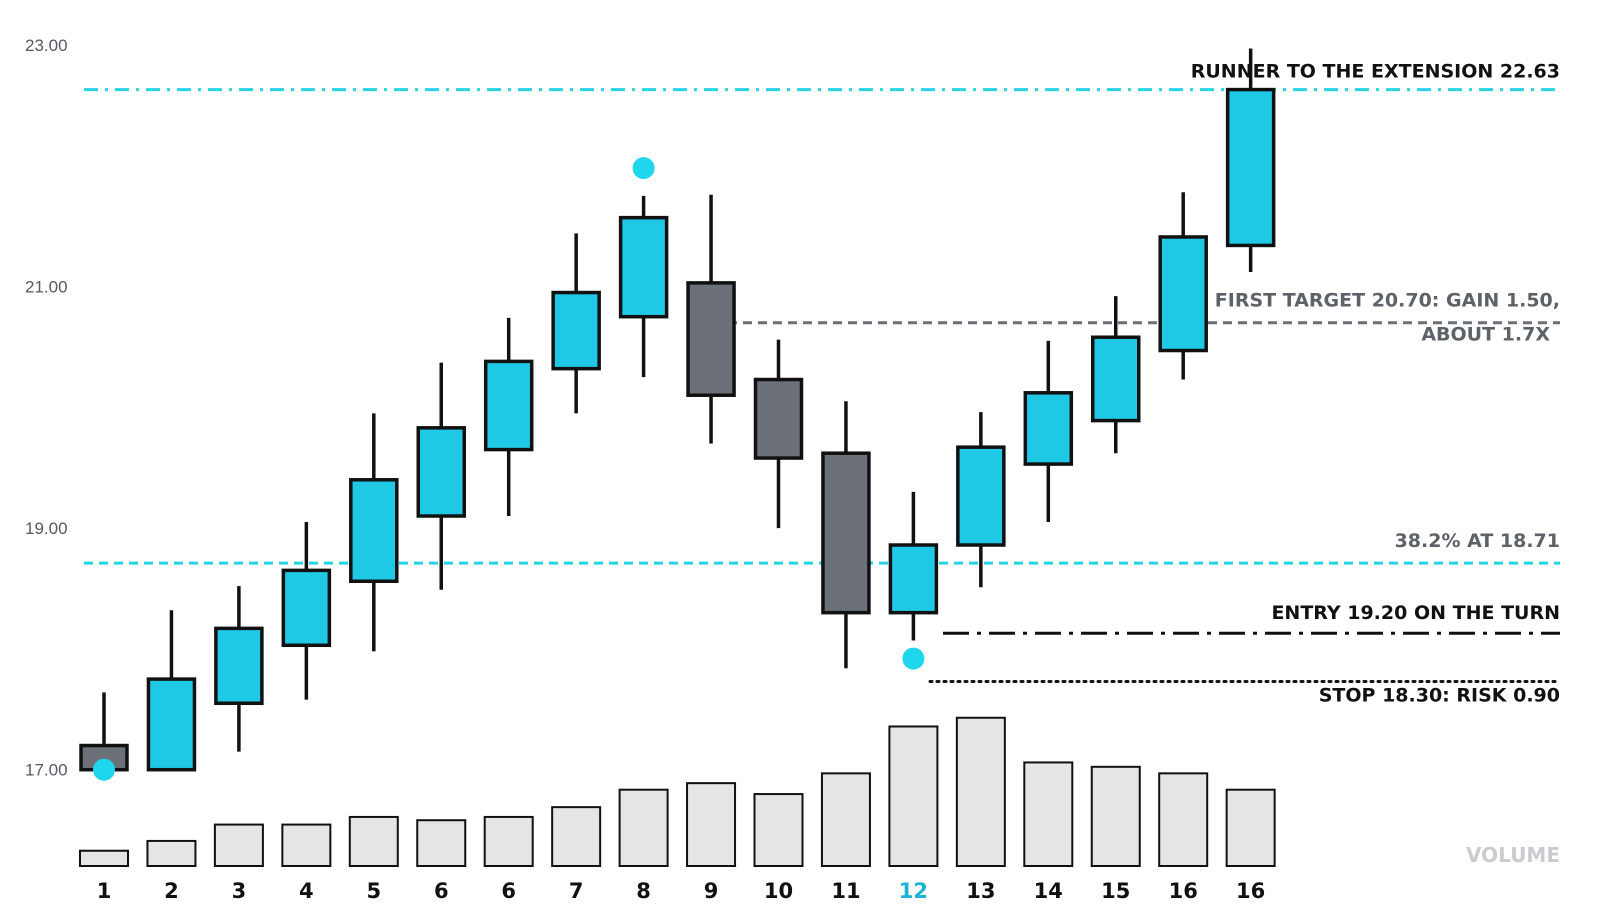  What do you see at coordinates (1439, 696) in the screenshot?
I see `level-label: STOP 18.30: RISK 0.90` at bounding box center [1439, 696].